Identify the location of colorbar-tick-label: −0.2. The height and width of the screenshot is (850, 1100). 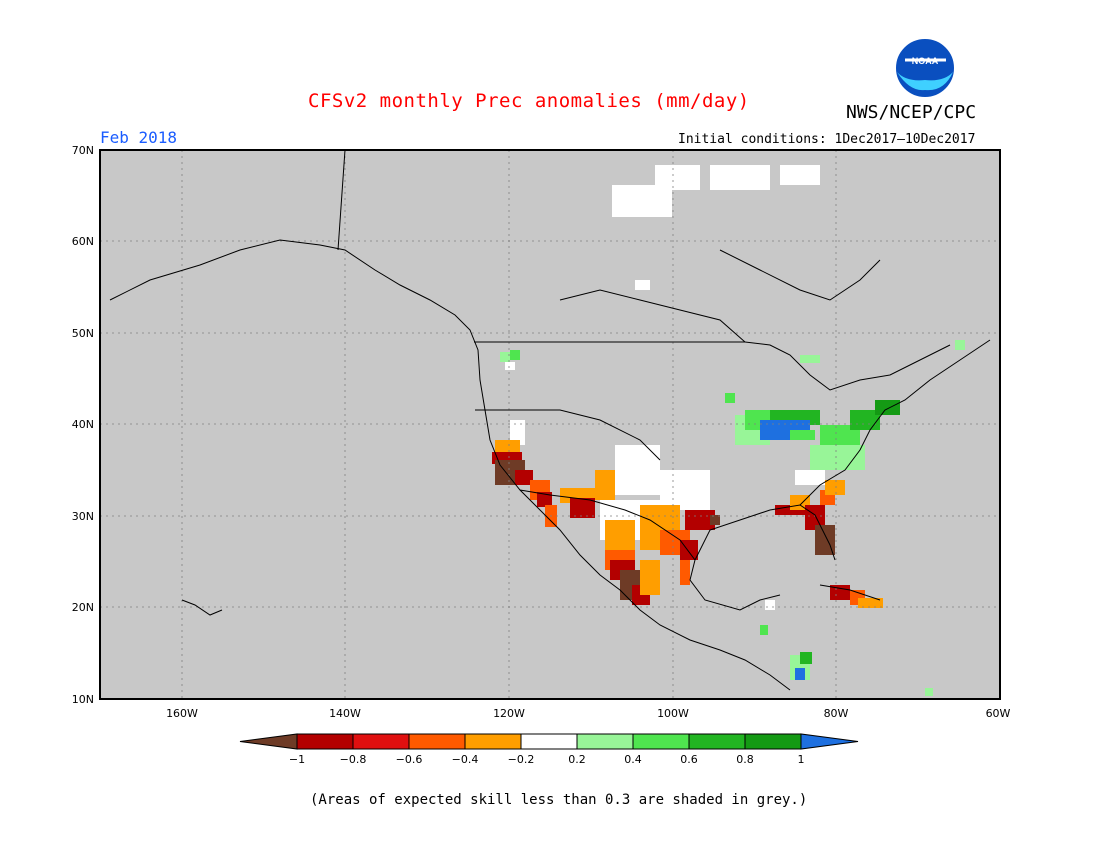
(521, 759).